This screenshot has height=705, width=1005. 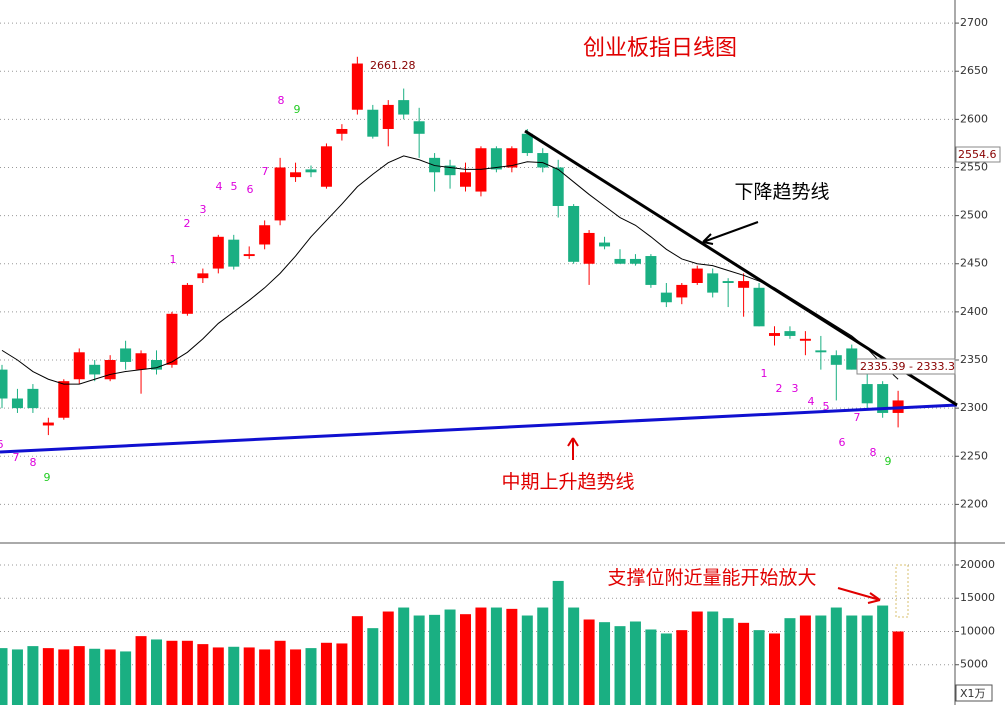 What do you see at coordinates (974, 118) in the screenshot?
I see `y-tick-label: 2600` at bounding box center [974, 118].